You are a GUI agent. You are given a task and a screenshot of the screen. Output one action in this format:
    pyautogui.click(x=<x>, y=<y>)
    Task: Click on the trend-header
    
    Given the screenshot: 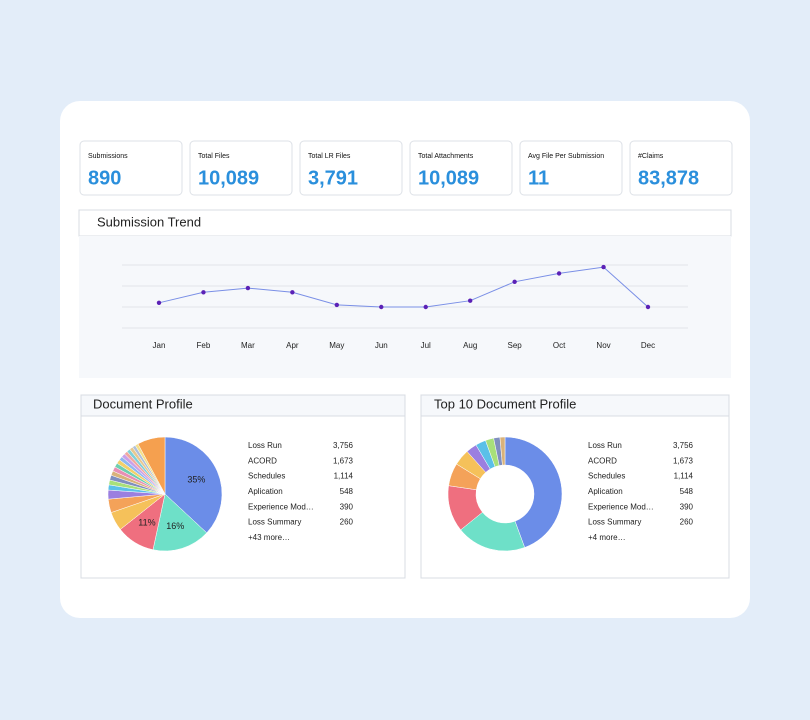 What is the action you would take?
    pyautogui.click(x=405, y=223)
    